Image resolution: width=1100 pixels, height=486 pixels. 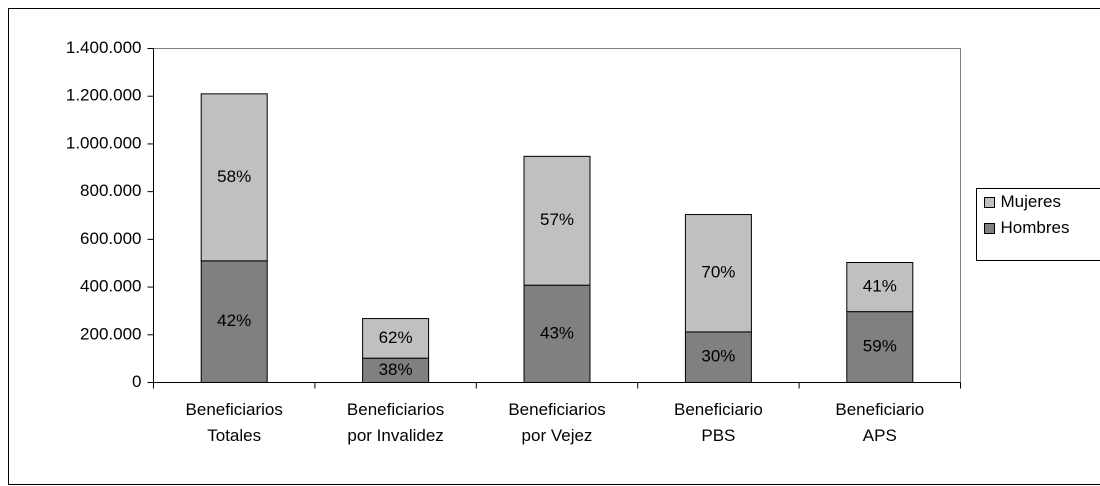 I want to click on data-label: 42%, so click(x=234, y=320).